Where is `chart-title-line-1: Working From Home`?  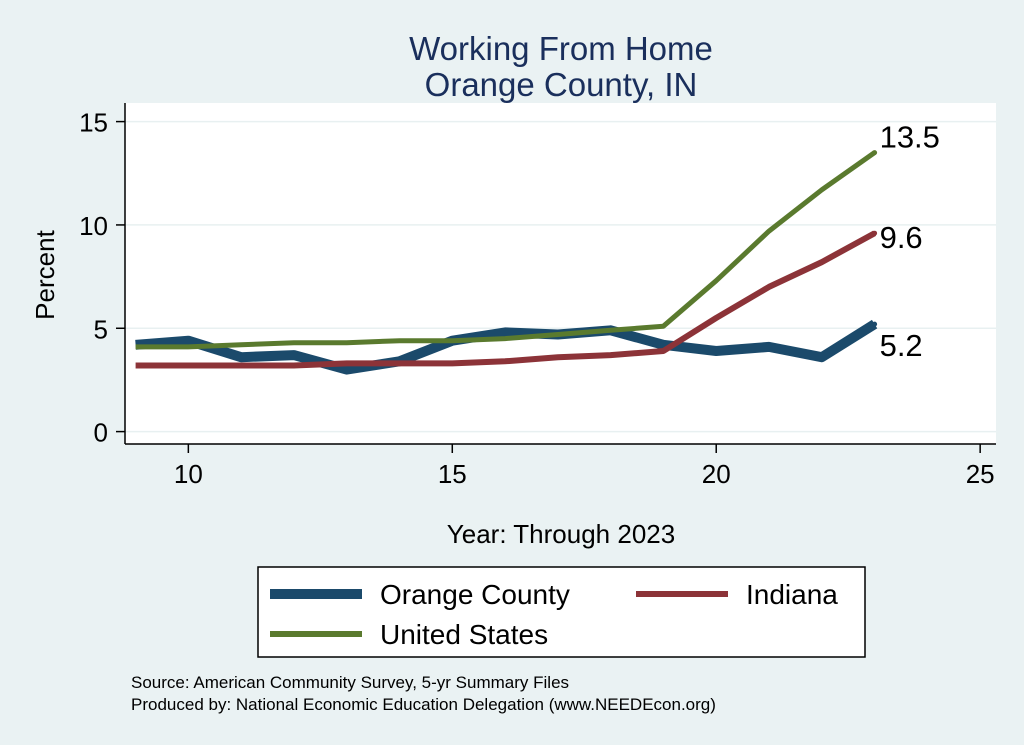 chart-title-line-1: Working From Home is located at coordinates (561, 48).